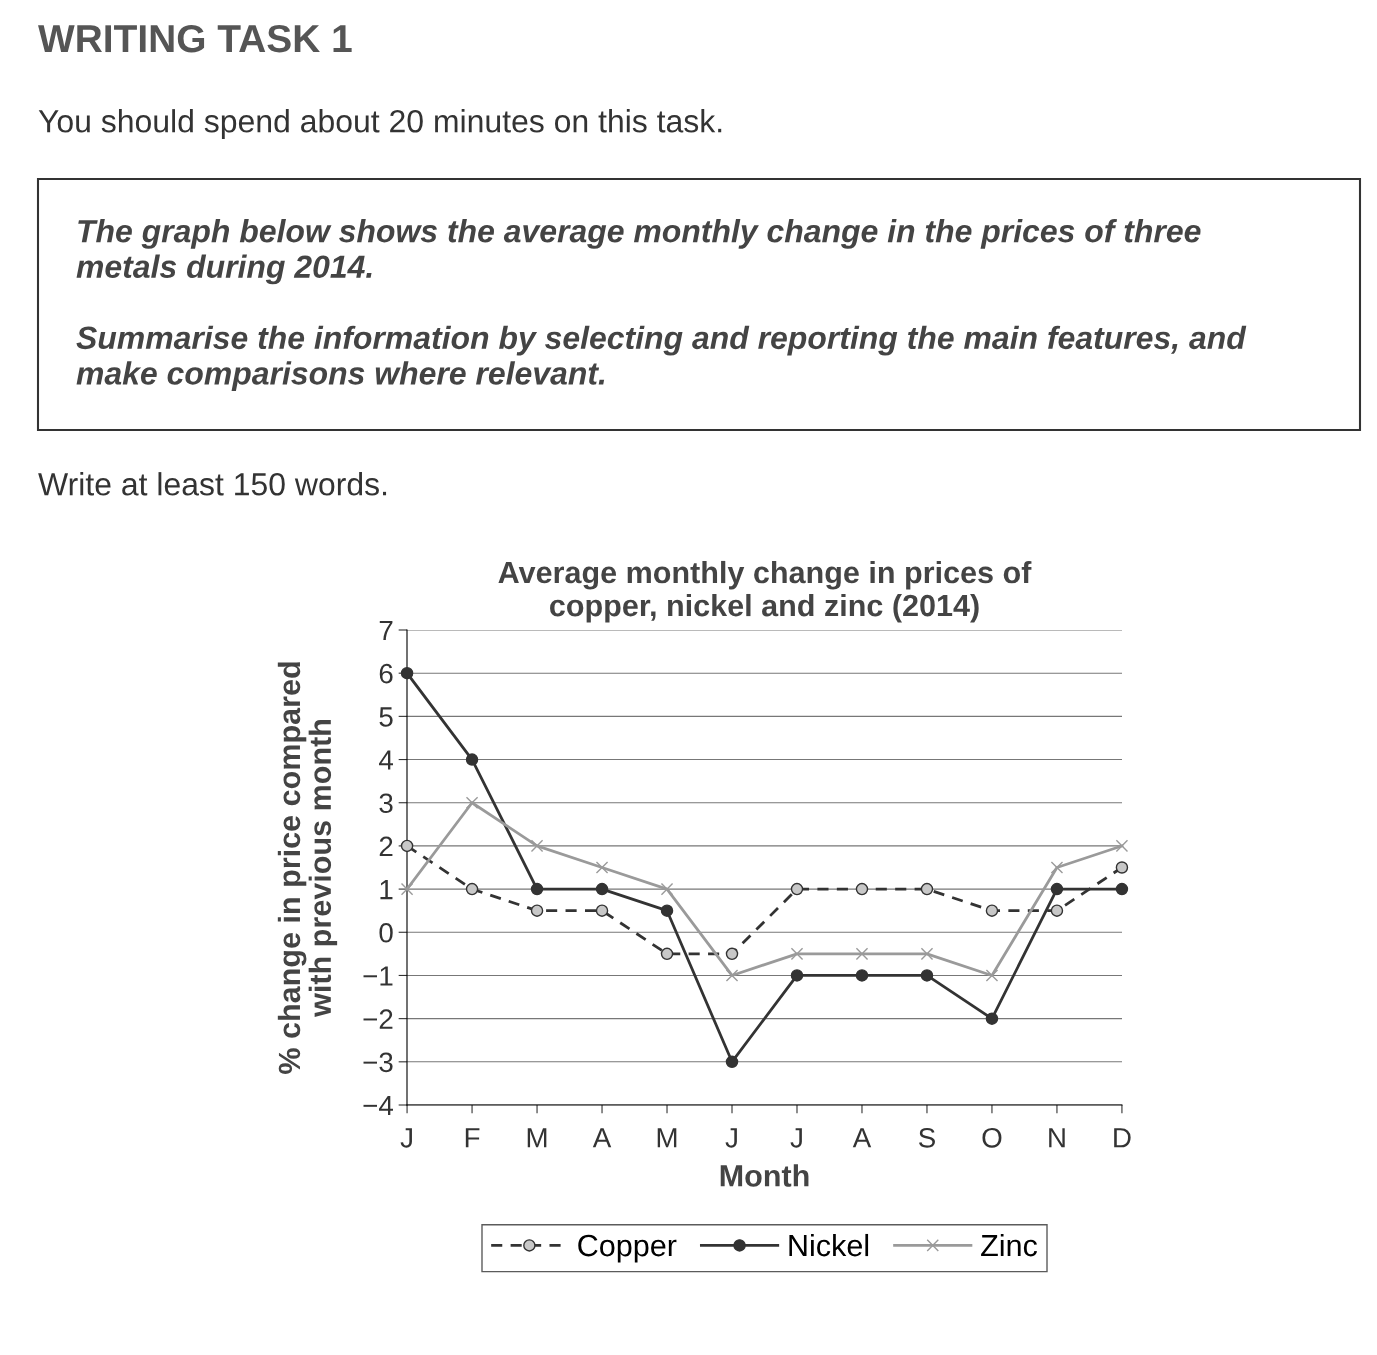 This screenshot has width=1377, height=1355. I want to click on chart-title: Average monthly change in prices of copper, nickel and zinc (2014), so click(765, 591).